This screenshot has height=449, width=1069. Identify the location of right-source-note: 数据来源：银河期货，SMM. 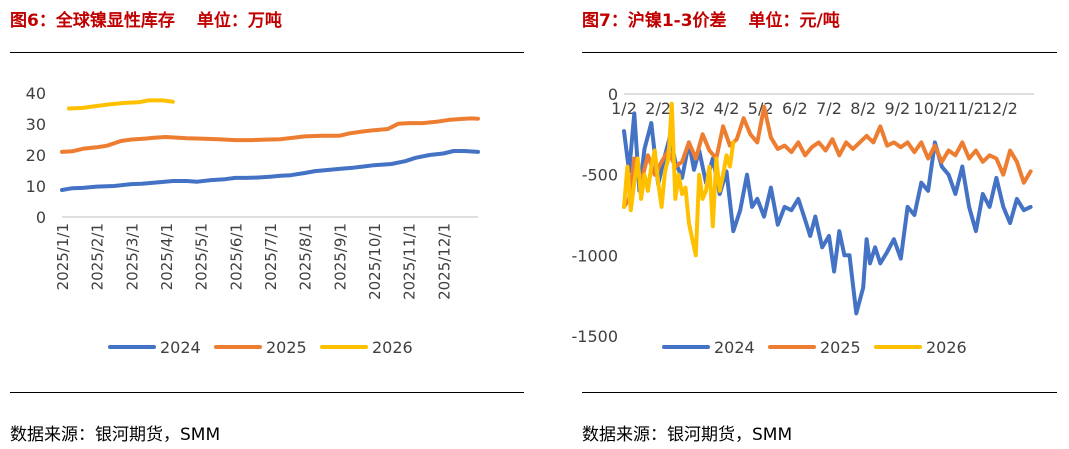
(687, 435).